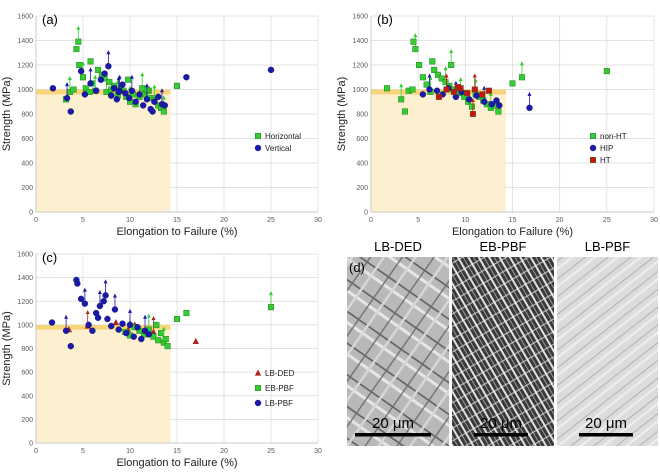 The height and width of the screenshot is (474, 660). I want to click on legend-label-non-ht: non-HT, so click(613, 136).